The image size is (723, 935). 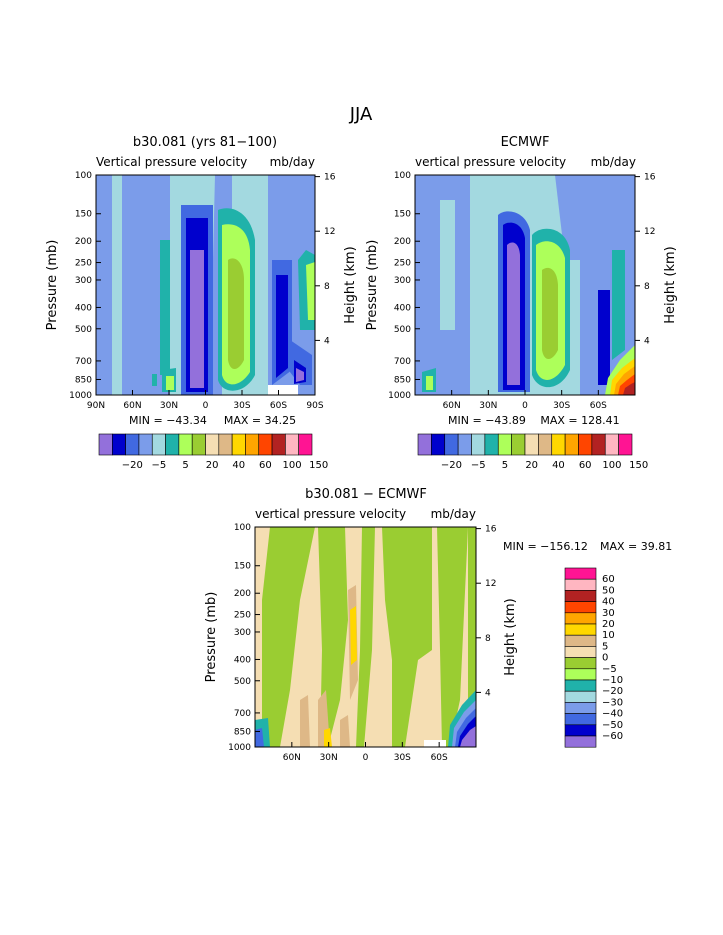 What do you see at coordinates (365, 637) in the screenshot?
I see `panel3-contours` at bounding box center [365, 637].